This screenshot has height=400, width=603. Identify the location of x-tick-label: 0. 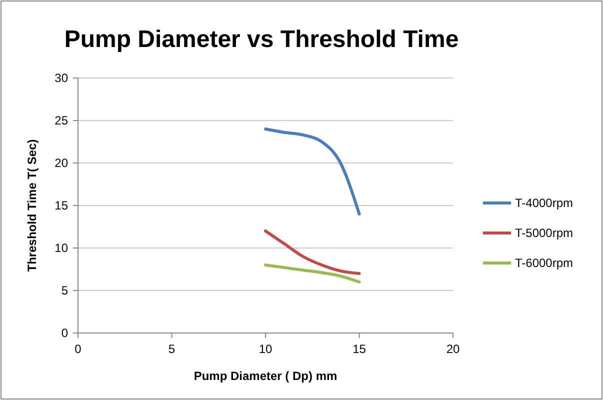
(78, 349).